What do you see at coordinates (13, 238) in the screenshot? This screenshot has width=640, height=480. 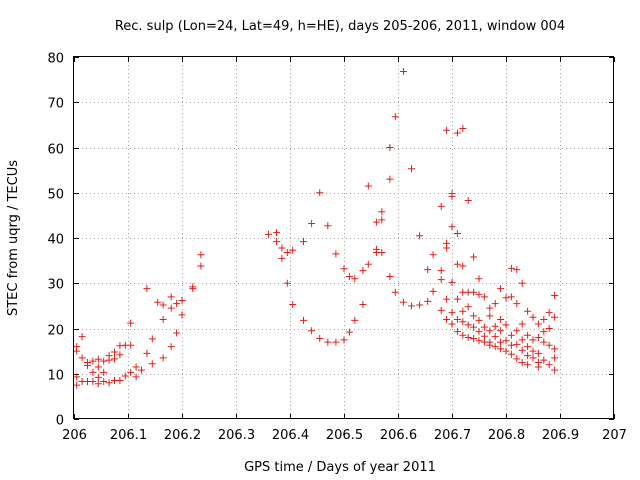 I see `y-axis-label: STEC from uqrg / TECUs` at bounding box center [13, 238].